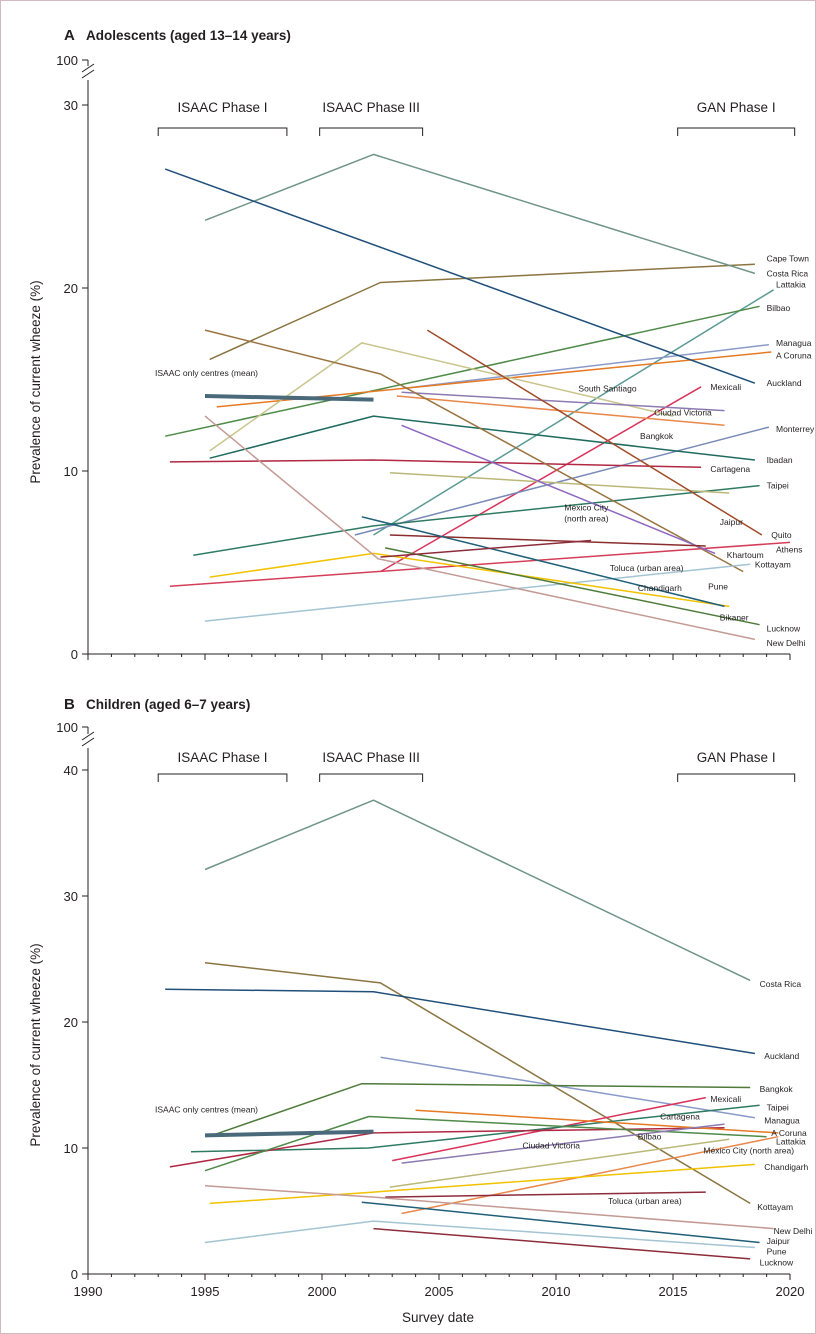 The height and width of the screenshot is (1334, 816). What do you see at coordinates (556, 1291) in the screenshot?
I see `x-tick-label: 2010` at bounding box center [556, 1291].